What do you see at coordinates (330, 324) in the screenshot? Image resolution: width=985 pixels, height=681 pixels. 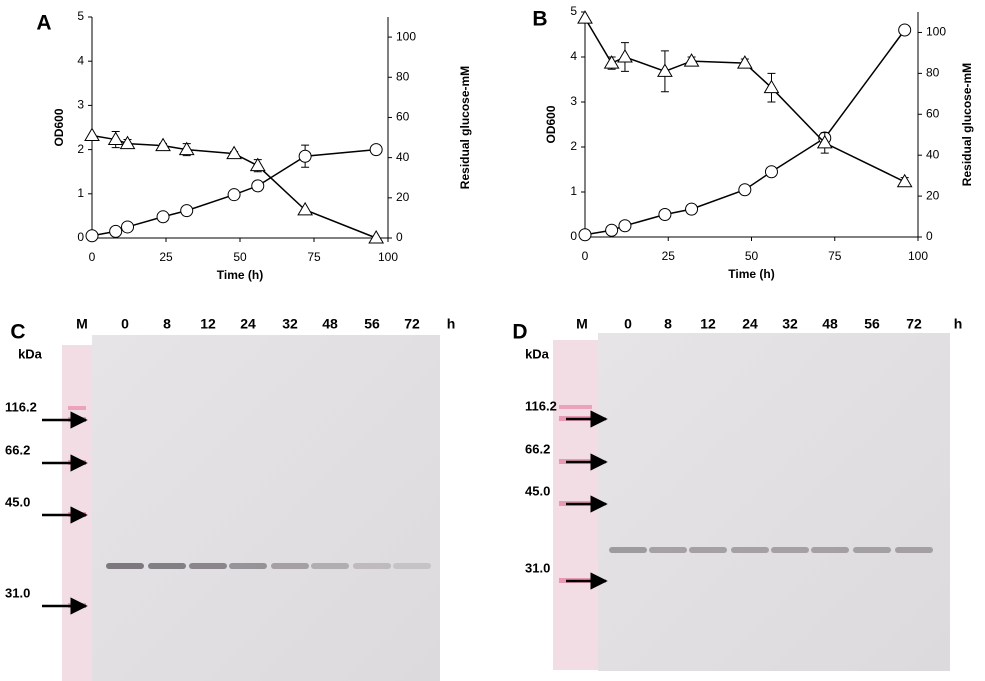 I see `lane-label: 48` at bounding box center [330, 324].